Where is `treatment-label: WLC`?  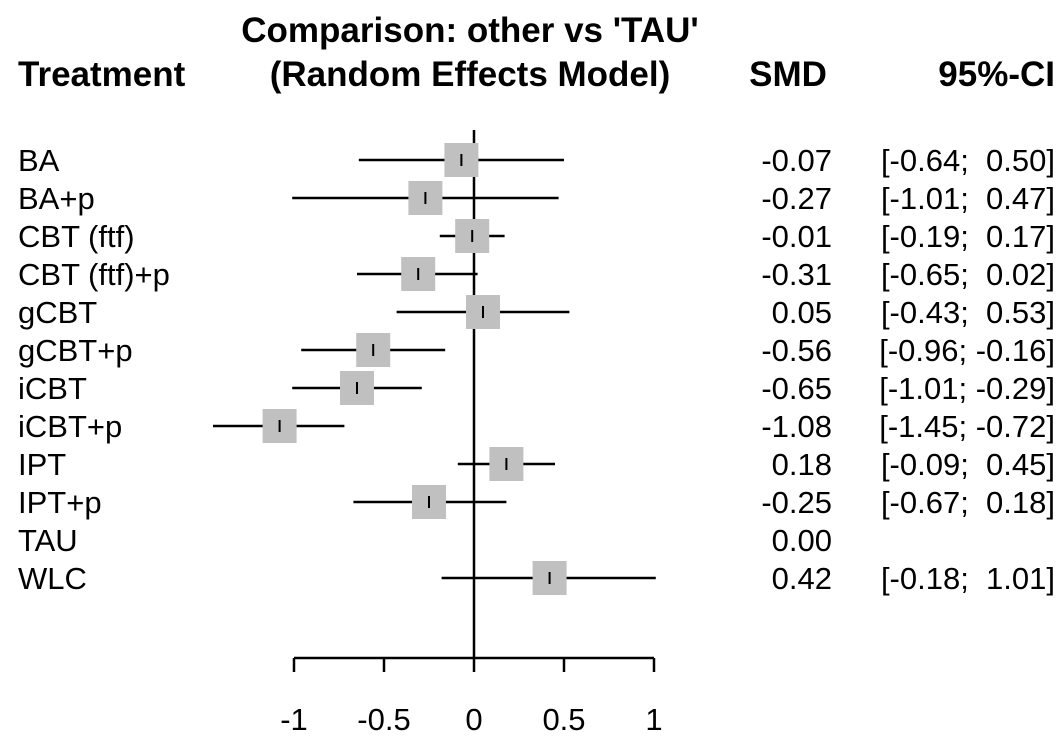
treatment-label: WLC is located at coordinates (52, 578).